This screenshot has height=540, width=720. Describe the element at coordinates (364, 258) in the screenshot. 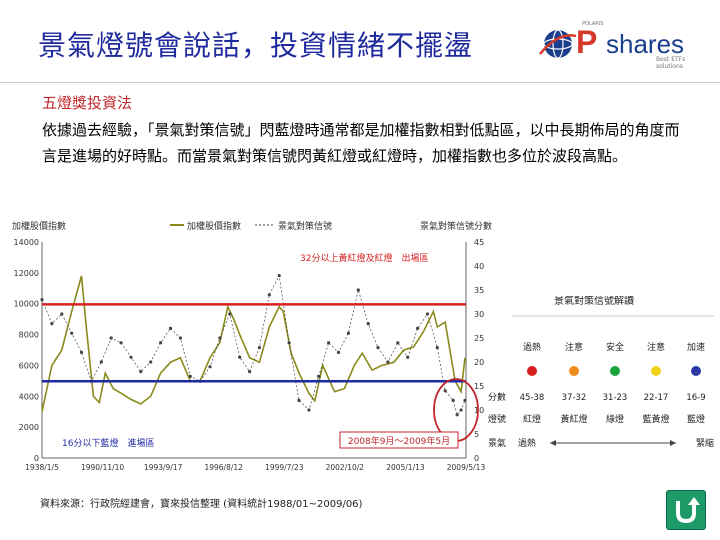

I see `red-threshold-label: 32分以上黃紅燈及紅燈 出場區` at that location.